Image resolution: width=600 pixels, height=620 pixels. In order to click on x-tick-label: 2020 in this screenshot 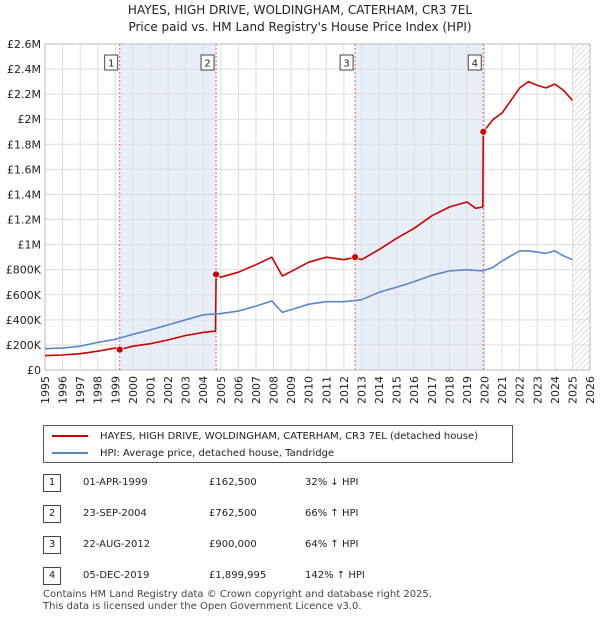, I will do `click(485, 390)`.